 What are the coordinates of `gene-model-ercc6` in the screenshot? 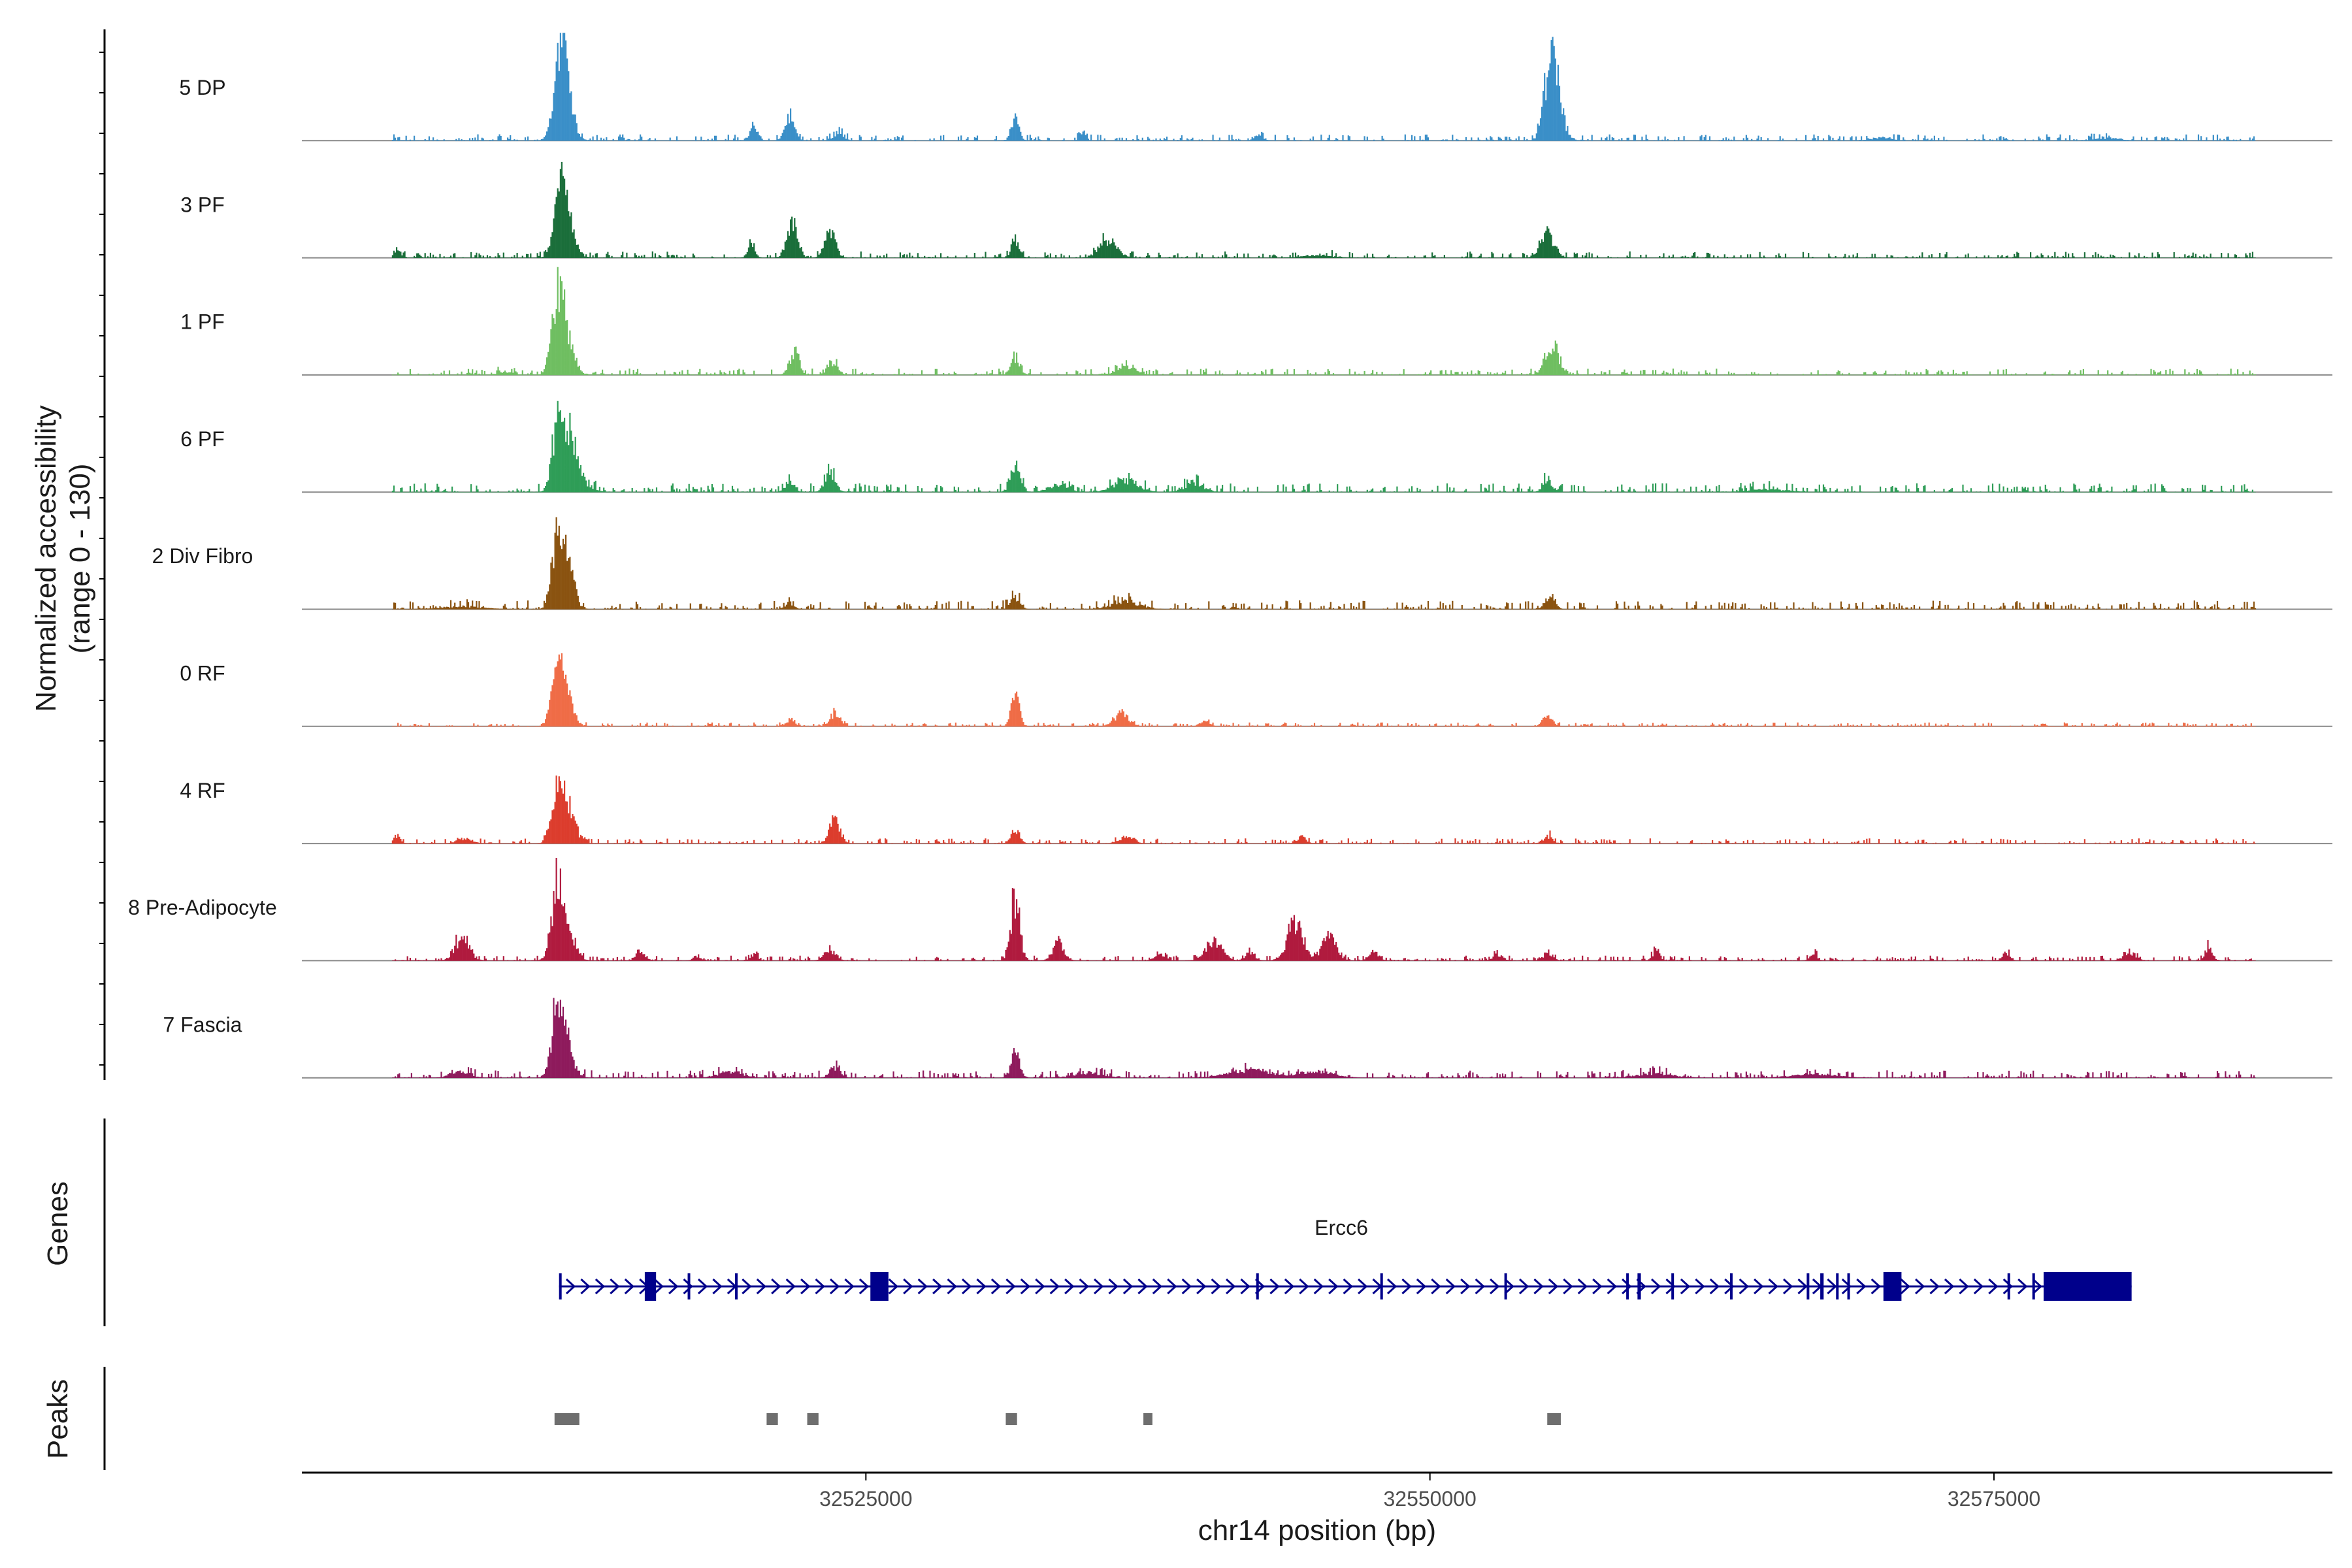 It's located at (1345, 1286).